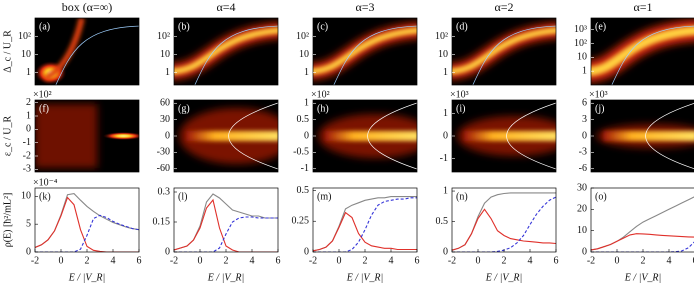 This screenshot has height=288, width=694. What do you see at coordinates (24, 36) in the screenshot?
I see `y-tick-label: 10²` at bounding box center [24, 36].